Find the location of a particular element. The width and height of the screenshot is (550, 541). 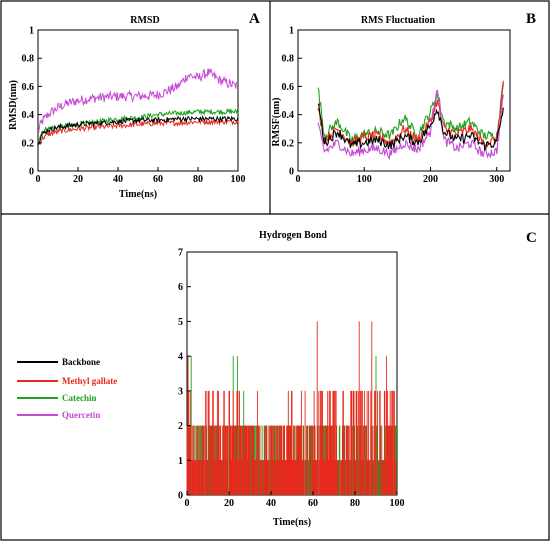

panel-rmsf-title: RMS Fluctuation is located at coordinates (398, 20).